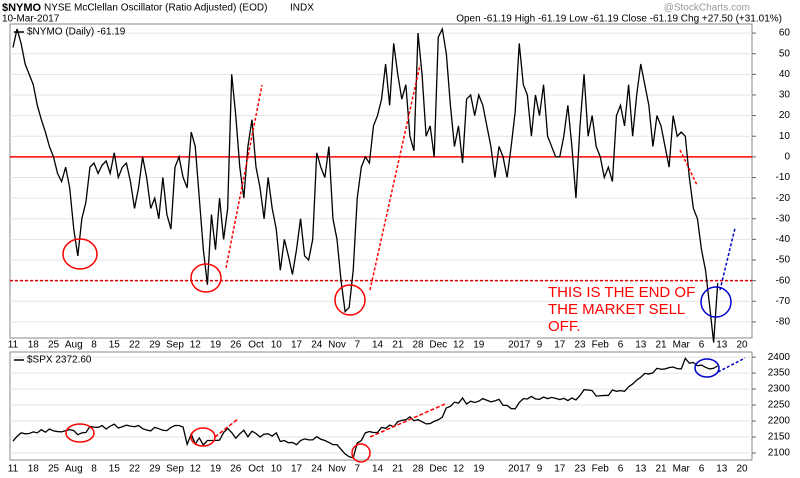 Image resolution: width=800 pixels, height=478 pixels. I want to click on y-tick-label: -20, so click(783, 198).